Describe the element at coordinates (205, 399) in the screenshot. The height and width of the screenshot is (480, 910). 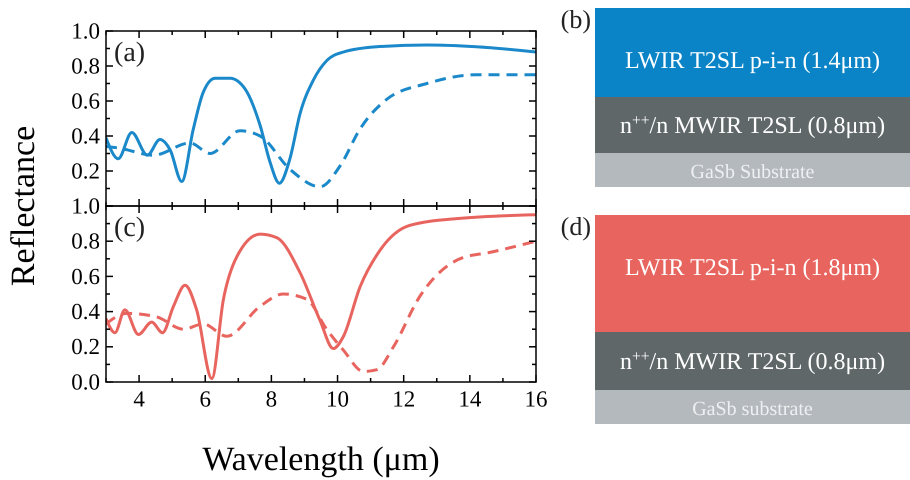
I see `x-tick-label: 6` at that location.